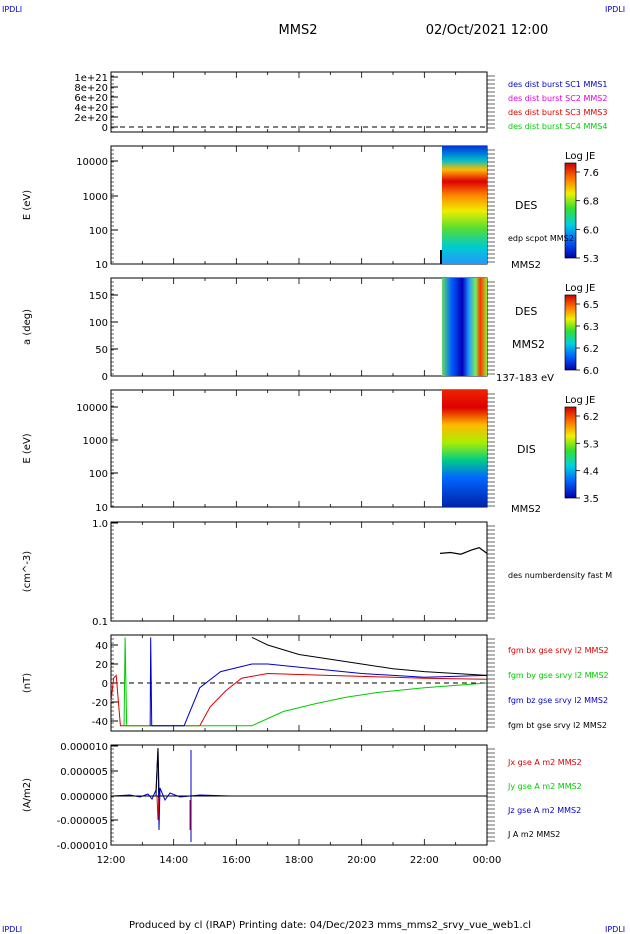 Image resolution: width=630 pixels, height=934 pixels. Describe the element at coordinates (299, 205) in the screenshot. I see `panel-frame-panel2` at that location.